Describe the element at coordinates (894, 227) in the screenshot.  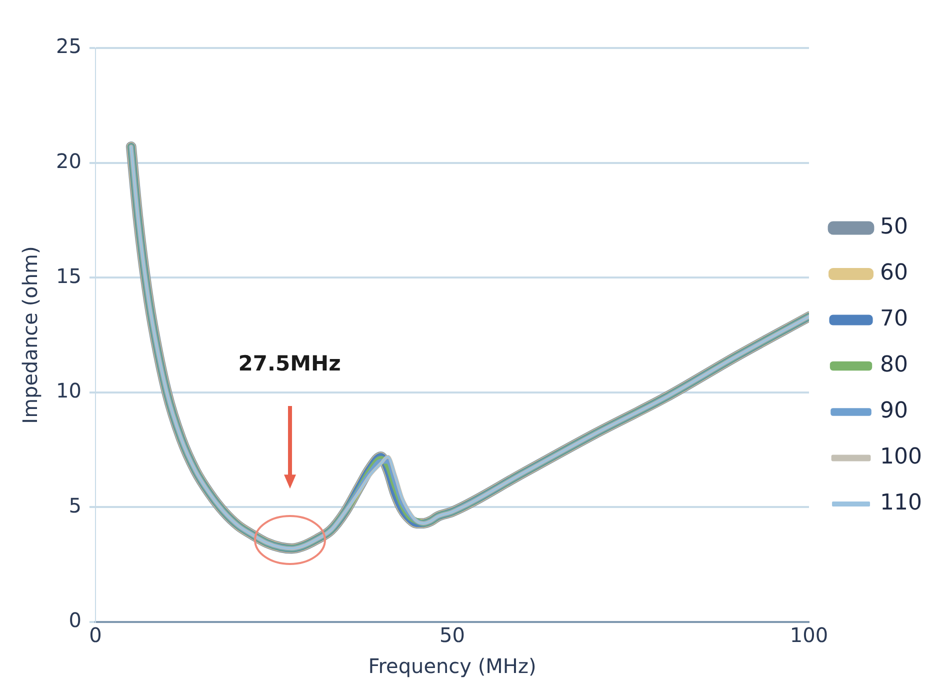
I see `legend-label: 50` at that location.